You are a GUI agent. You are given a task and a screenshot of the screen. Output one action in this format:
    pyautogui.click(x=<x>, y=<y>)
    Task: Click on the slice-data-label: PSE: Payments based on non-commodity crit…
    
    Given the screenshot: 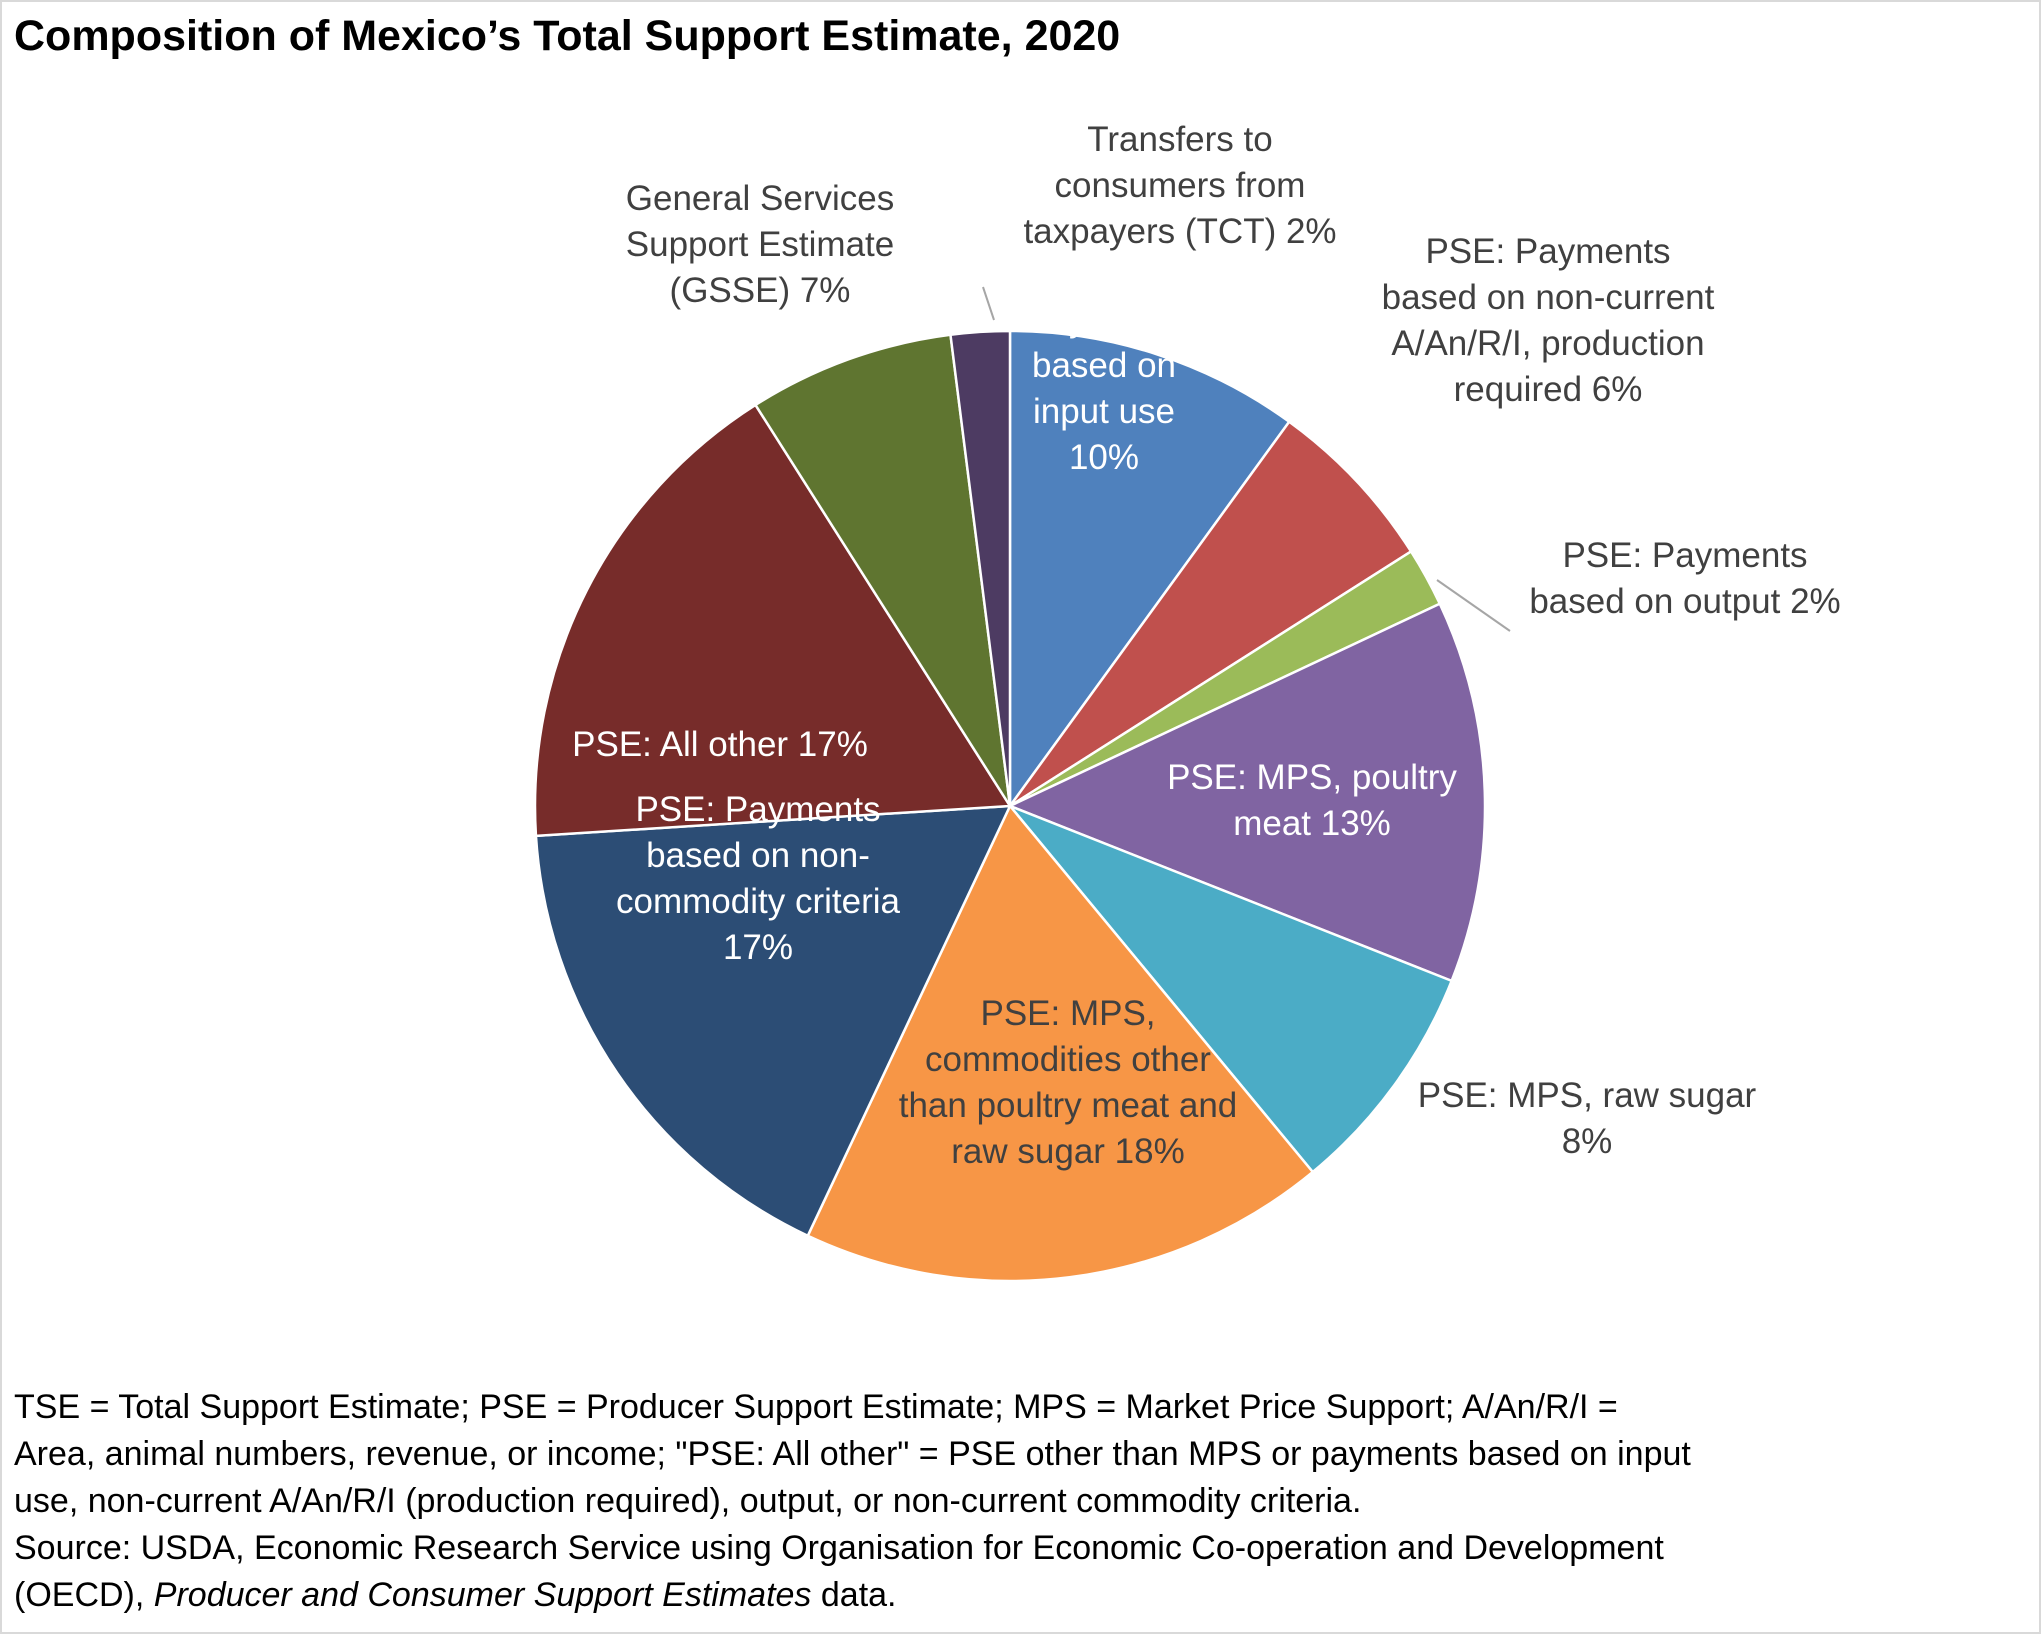 What is the action you would take?
    pyautogui.click(x=758, y=878)
    